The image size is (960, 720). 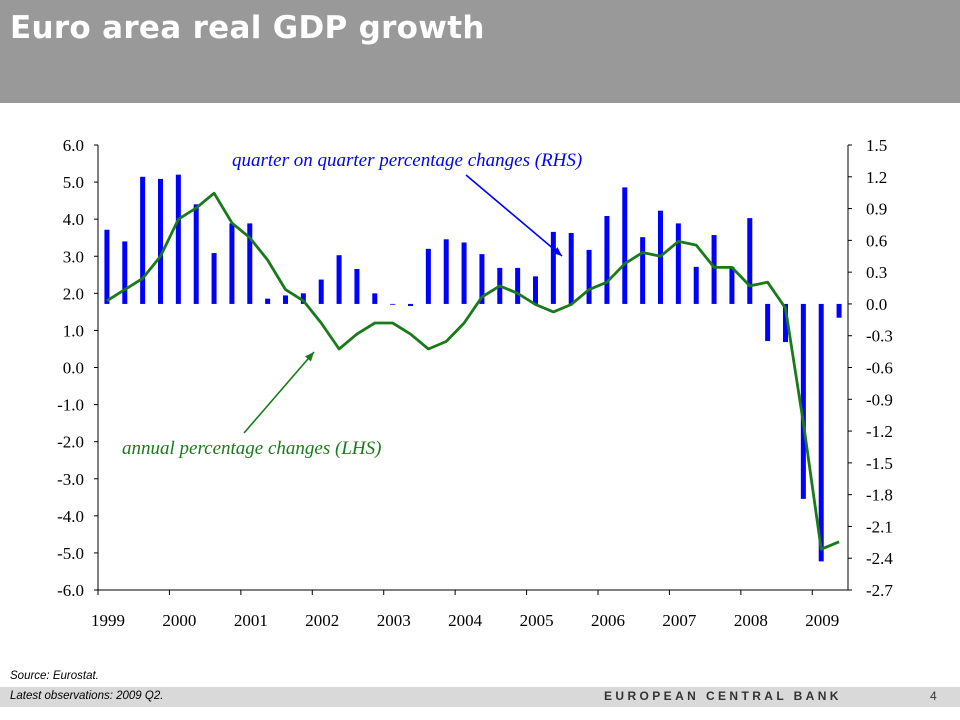 What do you see at coordinates (160, 241) in the screenshot?
I see `qoq-bar-1999Q4` at bounding box center [160, 241].